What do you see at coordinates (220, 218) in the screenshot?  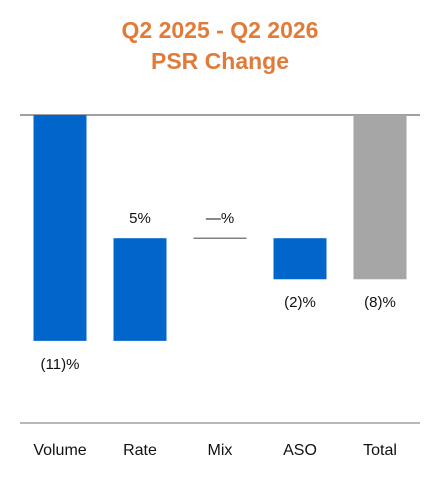 I see `data-label: —%` at bounding box center [220, 218].